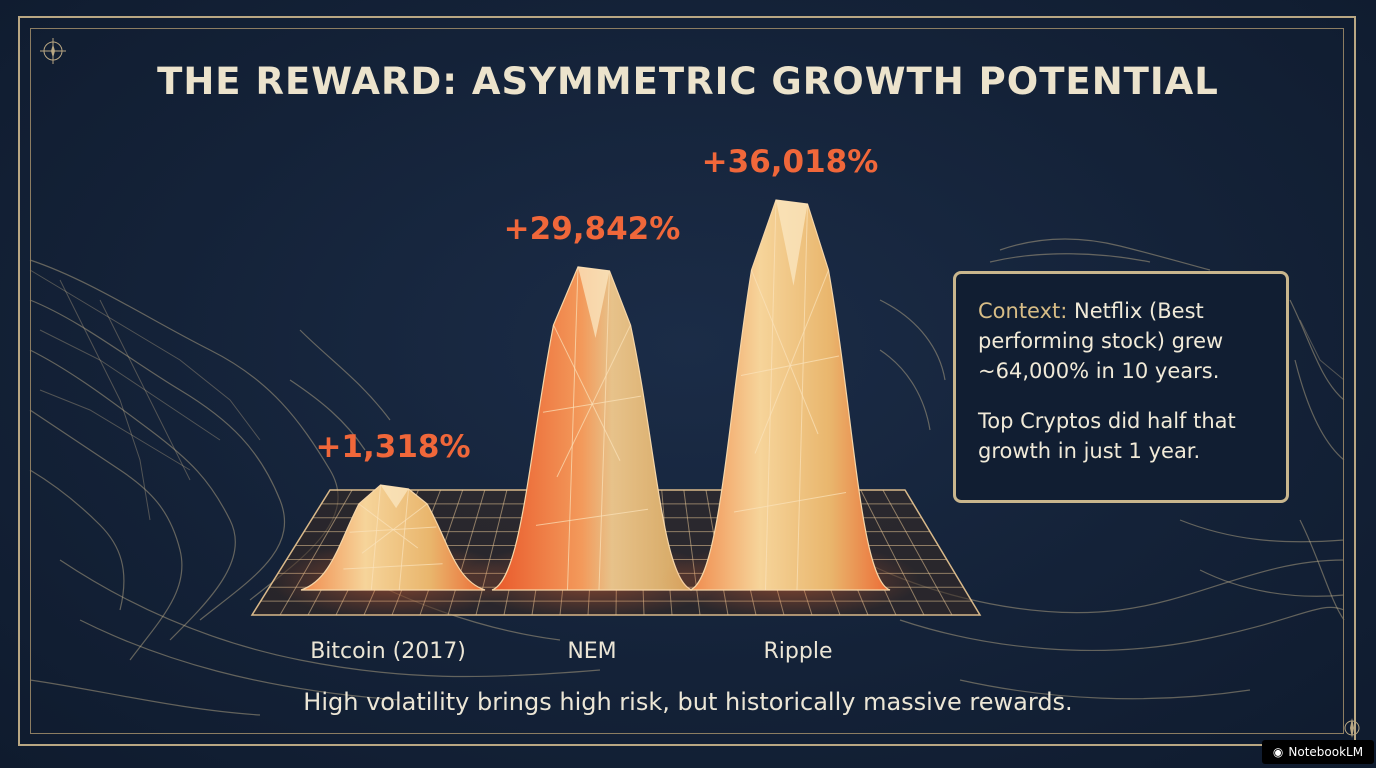  I want to click on compass-icon, so click(53, 51).